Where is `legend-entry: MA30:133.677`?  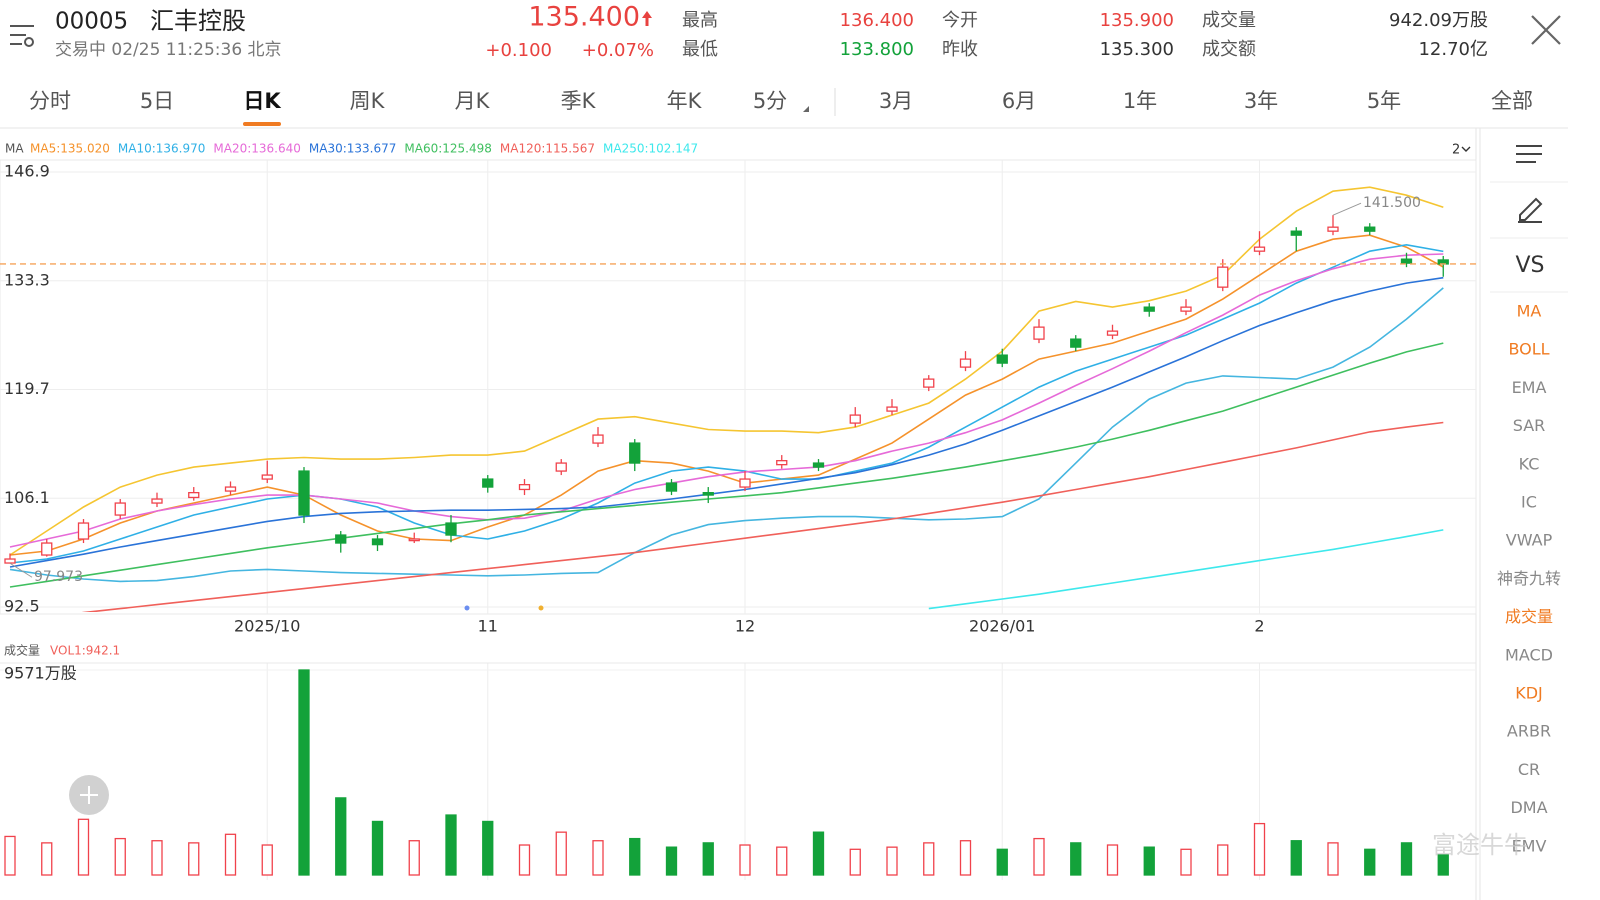 legend-entry: MA30:133.677 is located at coordinates (353, 149).